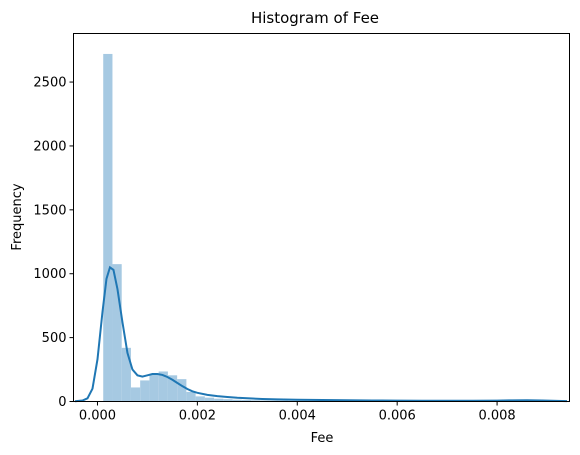 This screenshot has width=580, height=455. Describe the element at coordinates (496, 416) in the screenshot. I see `x-tick-label: 0.008` at that location.